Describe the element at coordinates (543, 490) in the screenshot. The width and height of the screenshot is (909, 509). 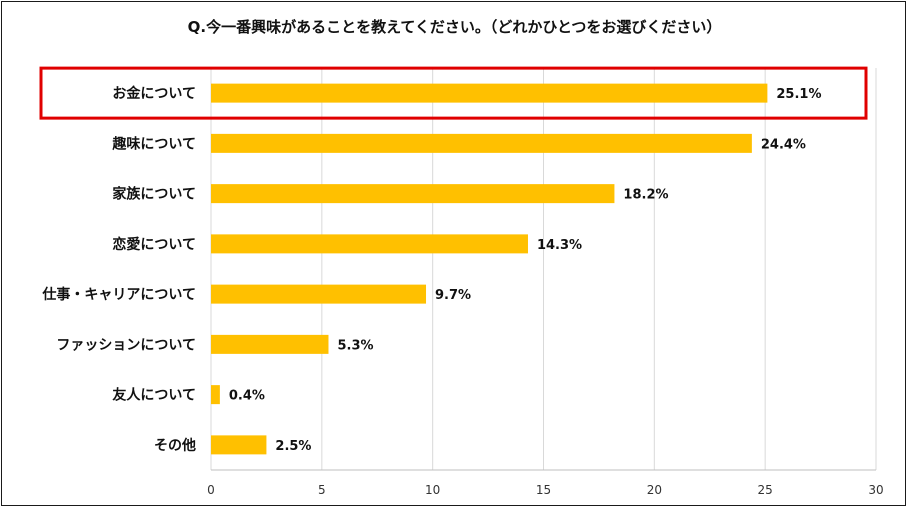
I see `x-tick-label: 15` at that location.